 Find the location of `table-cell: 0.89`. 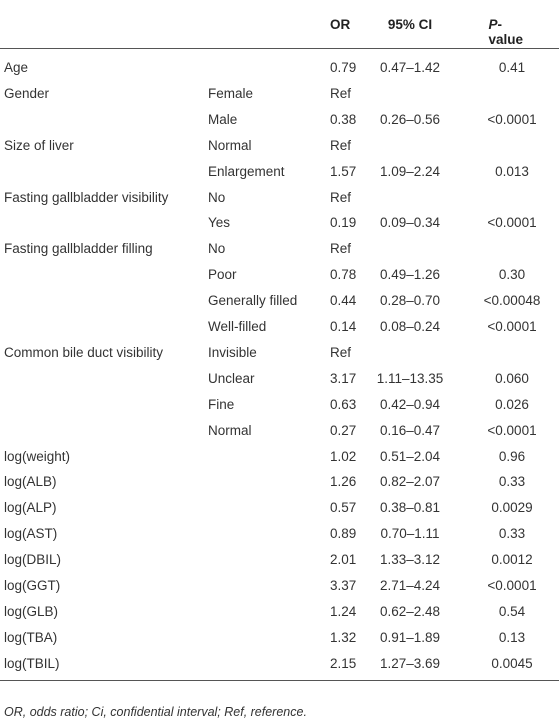

table-cell: 0.89 is located at coordinates (343, 534).